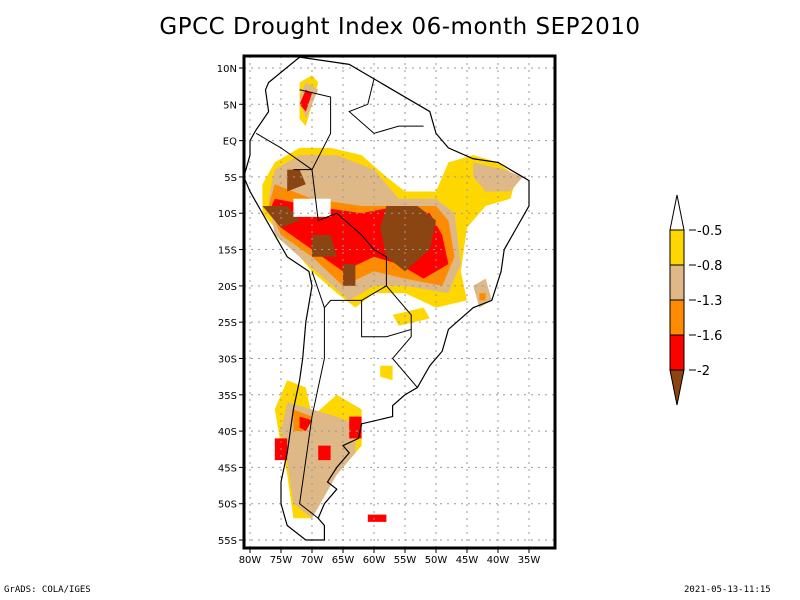 Image resolution: width=800 pixels, height=600 pixels. Describe the element at coordinates (227, 214) in the screenshot. I see `y-tick-label: 10S` at that location.